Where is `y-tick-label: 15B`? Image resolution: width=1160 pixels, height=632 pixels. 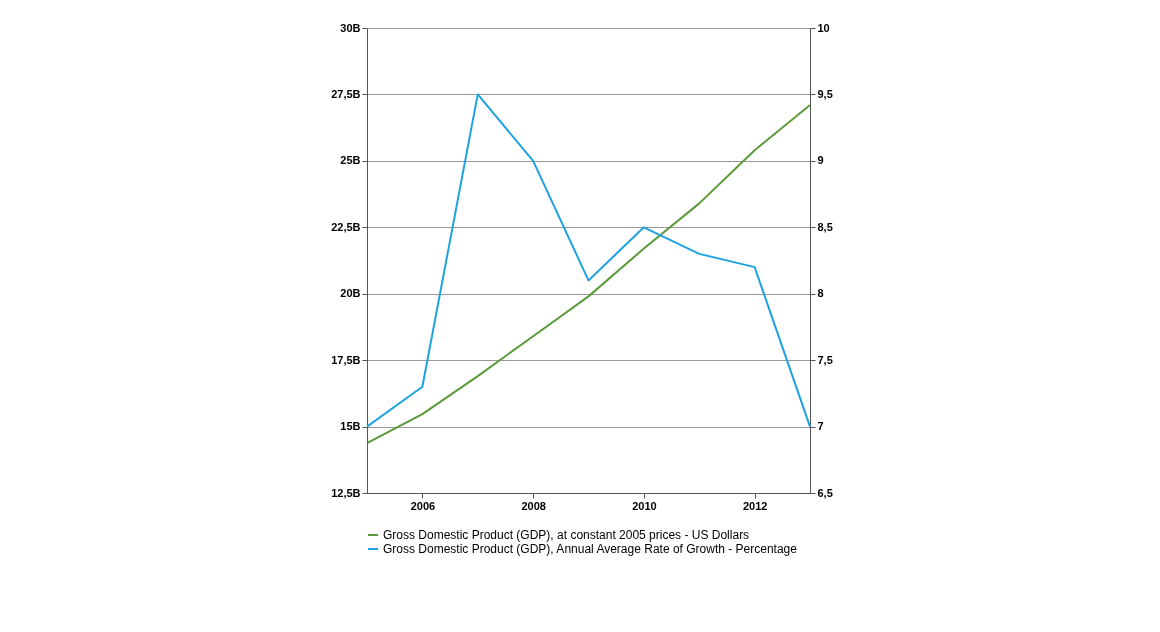 y-tick-label: 15B is located at coordinates (350, 426).